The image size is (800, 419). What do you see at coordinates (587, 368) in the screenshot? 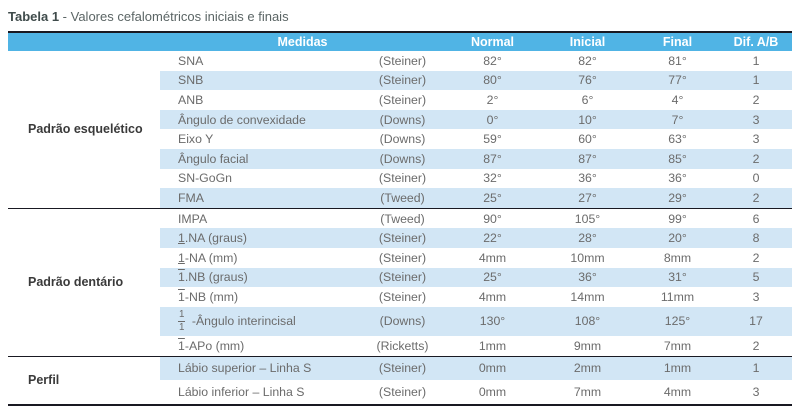
I see `cell-inicial: 2mm` at bounding box center [587, 368].